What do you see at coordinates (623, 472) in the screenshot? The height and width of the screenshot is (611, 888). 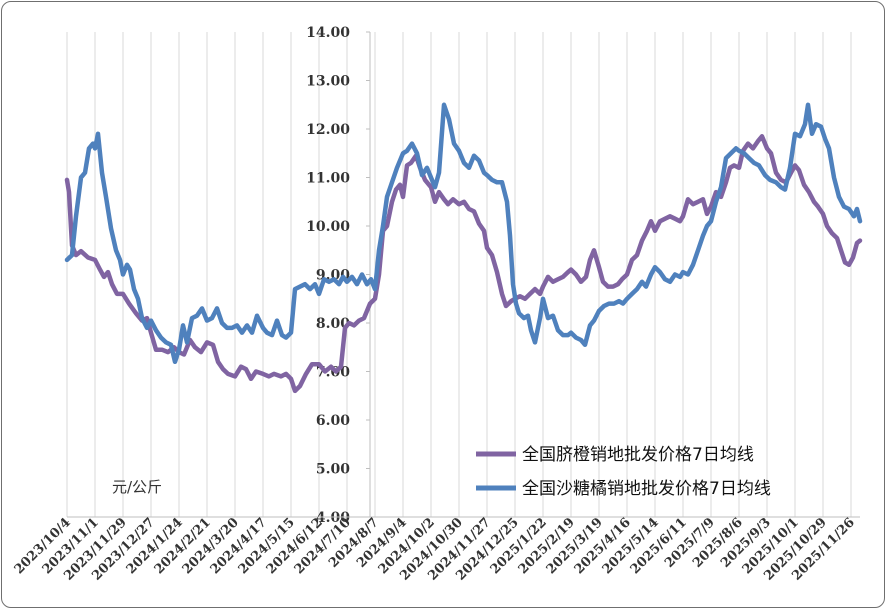 I see `legend: 全国脐橙销地批发价格7日均线 全国沙糖橘销地批发价格7日均线` at bounding box center [623, 472].